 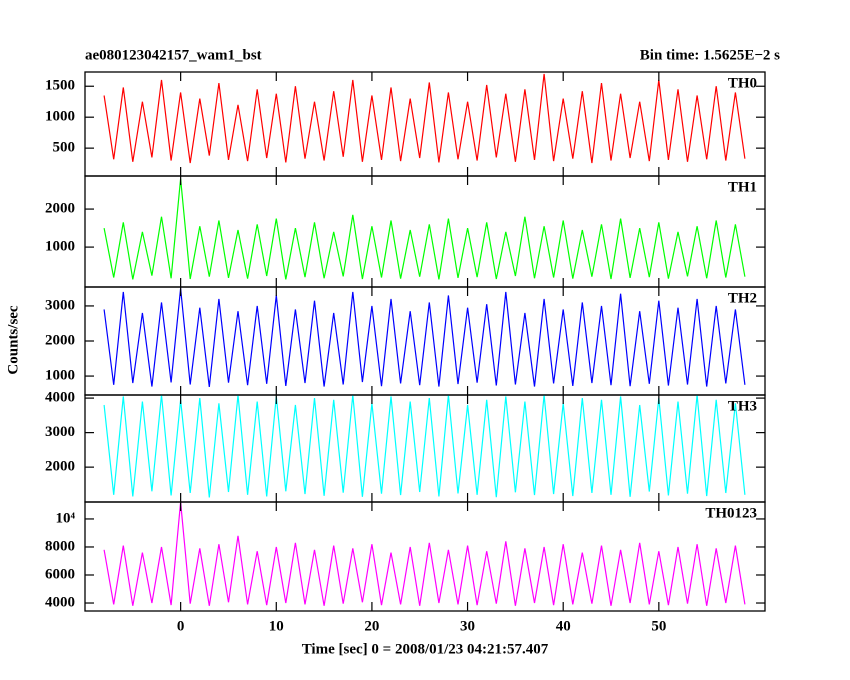 What do you see at coordinates (60, 86) in the screenshot?
I see `y-tick-label: 1500` at bounding box center [60, 86].